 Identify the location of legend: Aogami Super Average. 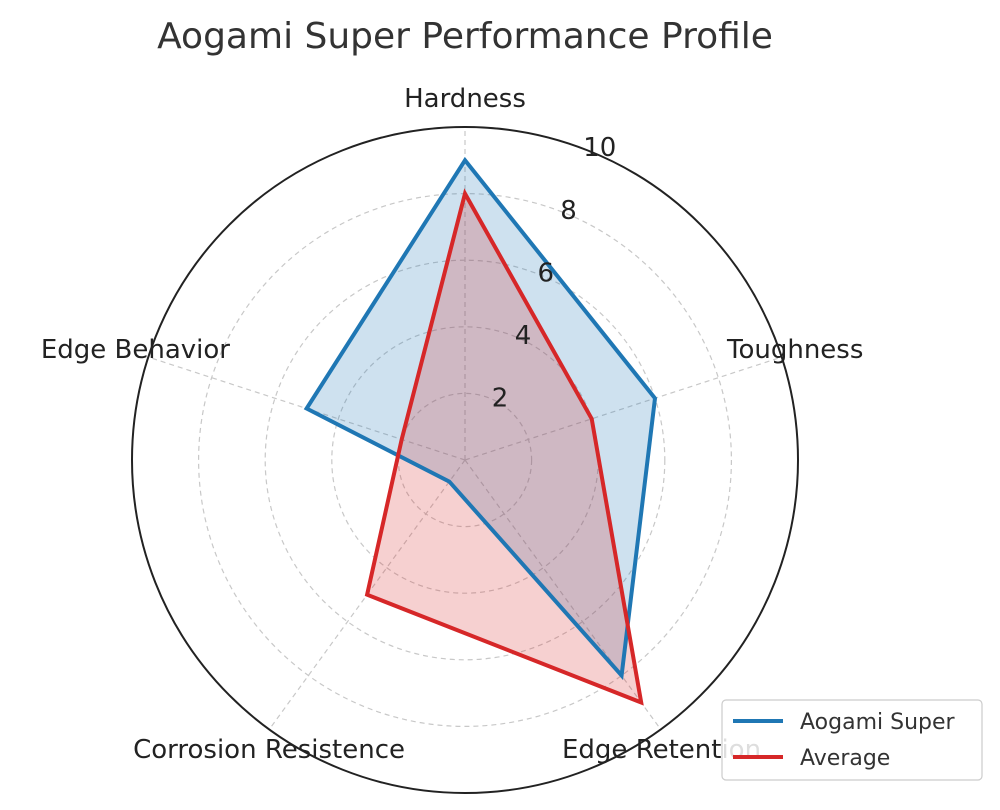
(852, 740).